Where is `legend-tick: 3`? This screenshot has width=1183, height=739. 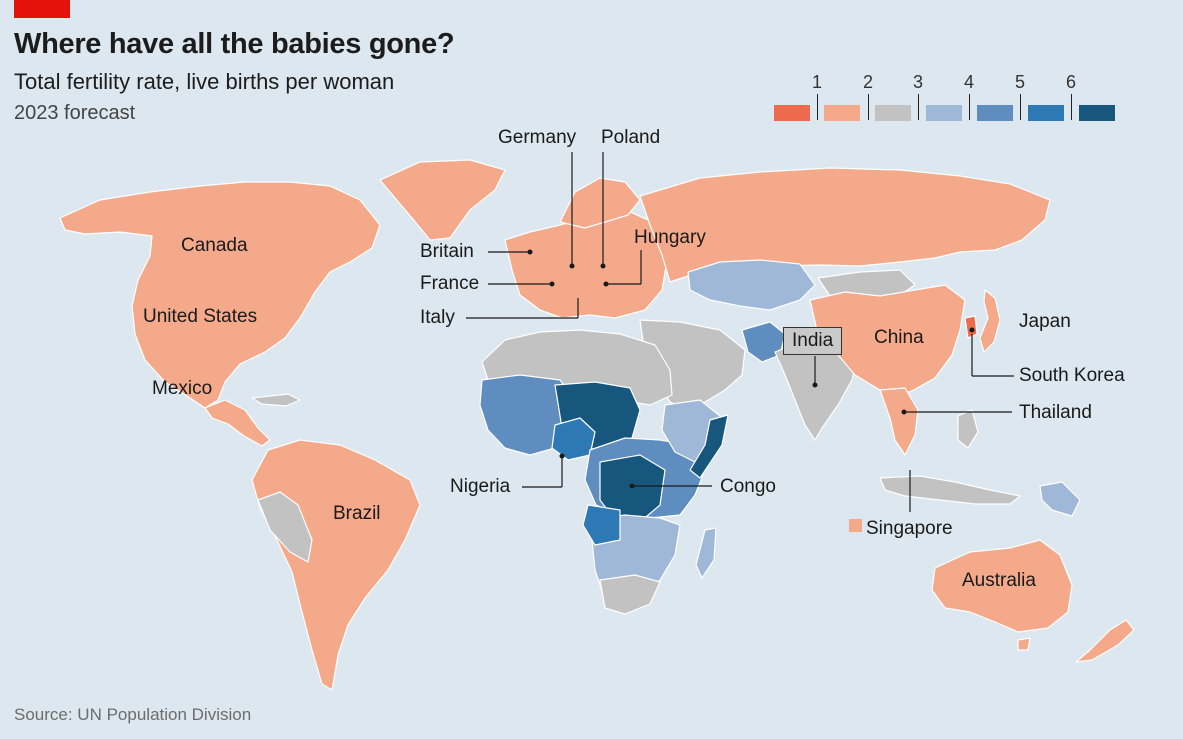 legend-tick: 3 is located at coordinates (917, 82).